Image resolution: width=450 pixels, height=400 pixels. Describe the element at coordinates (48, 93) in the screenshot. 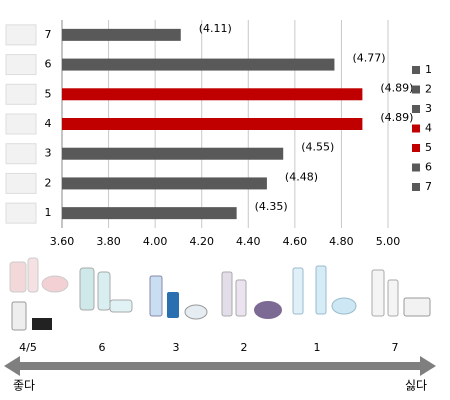

I see `y-tick-label: 5` at that location.